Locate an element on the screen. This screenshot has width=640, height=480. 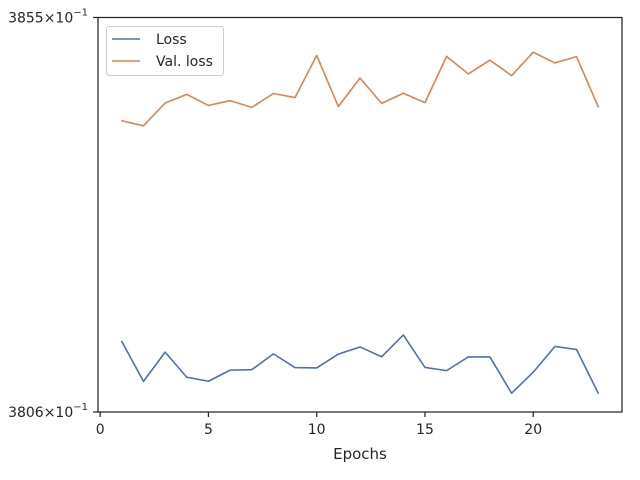
x-tick-label: 10 is located at coordinates (317, 430).